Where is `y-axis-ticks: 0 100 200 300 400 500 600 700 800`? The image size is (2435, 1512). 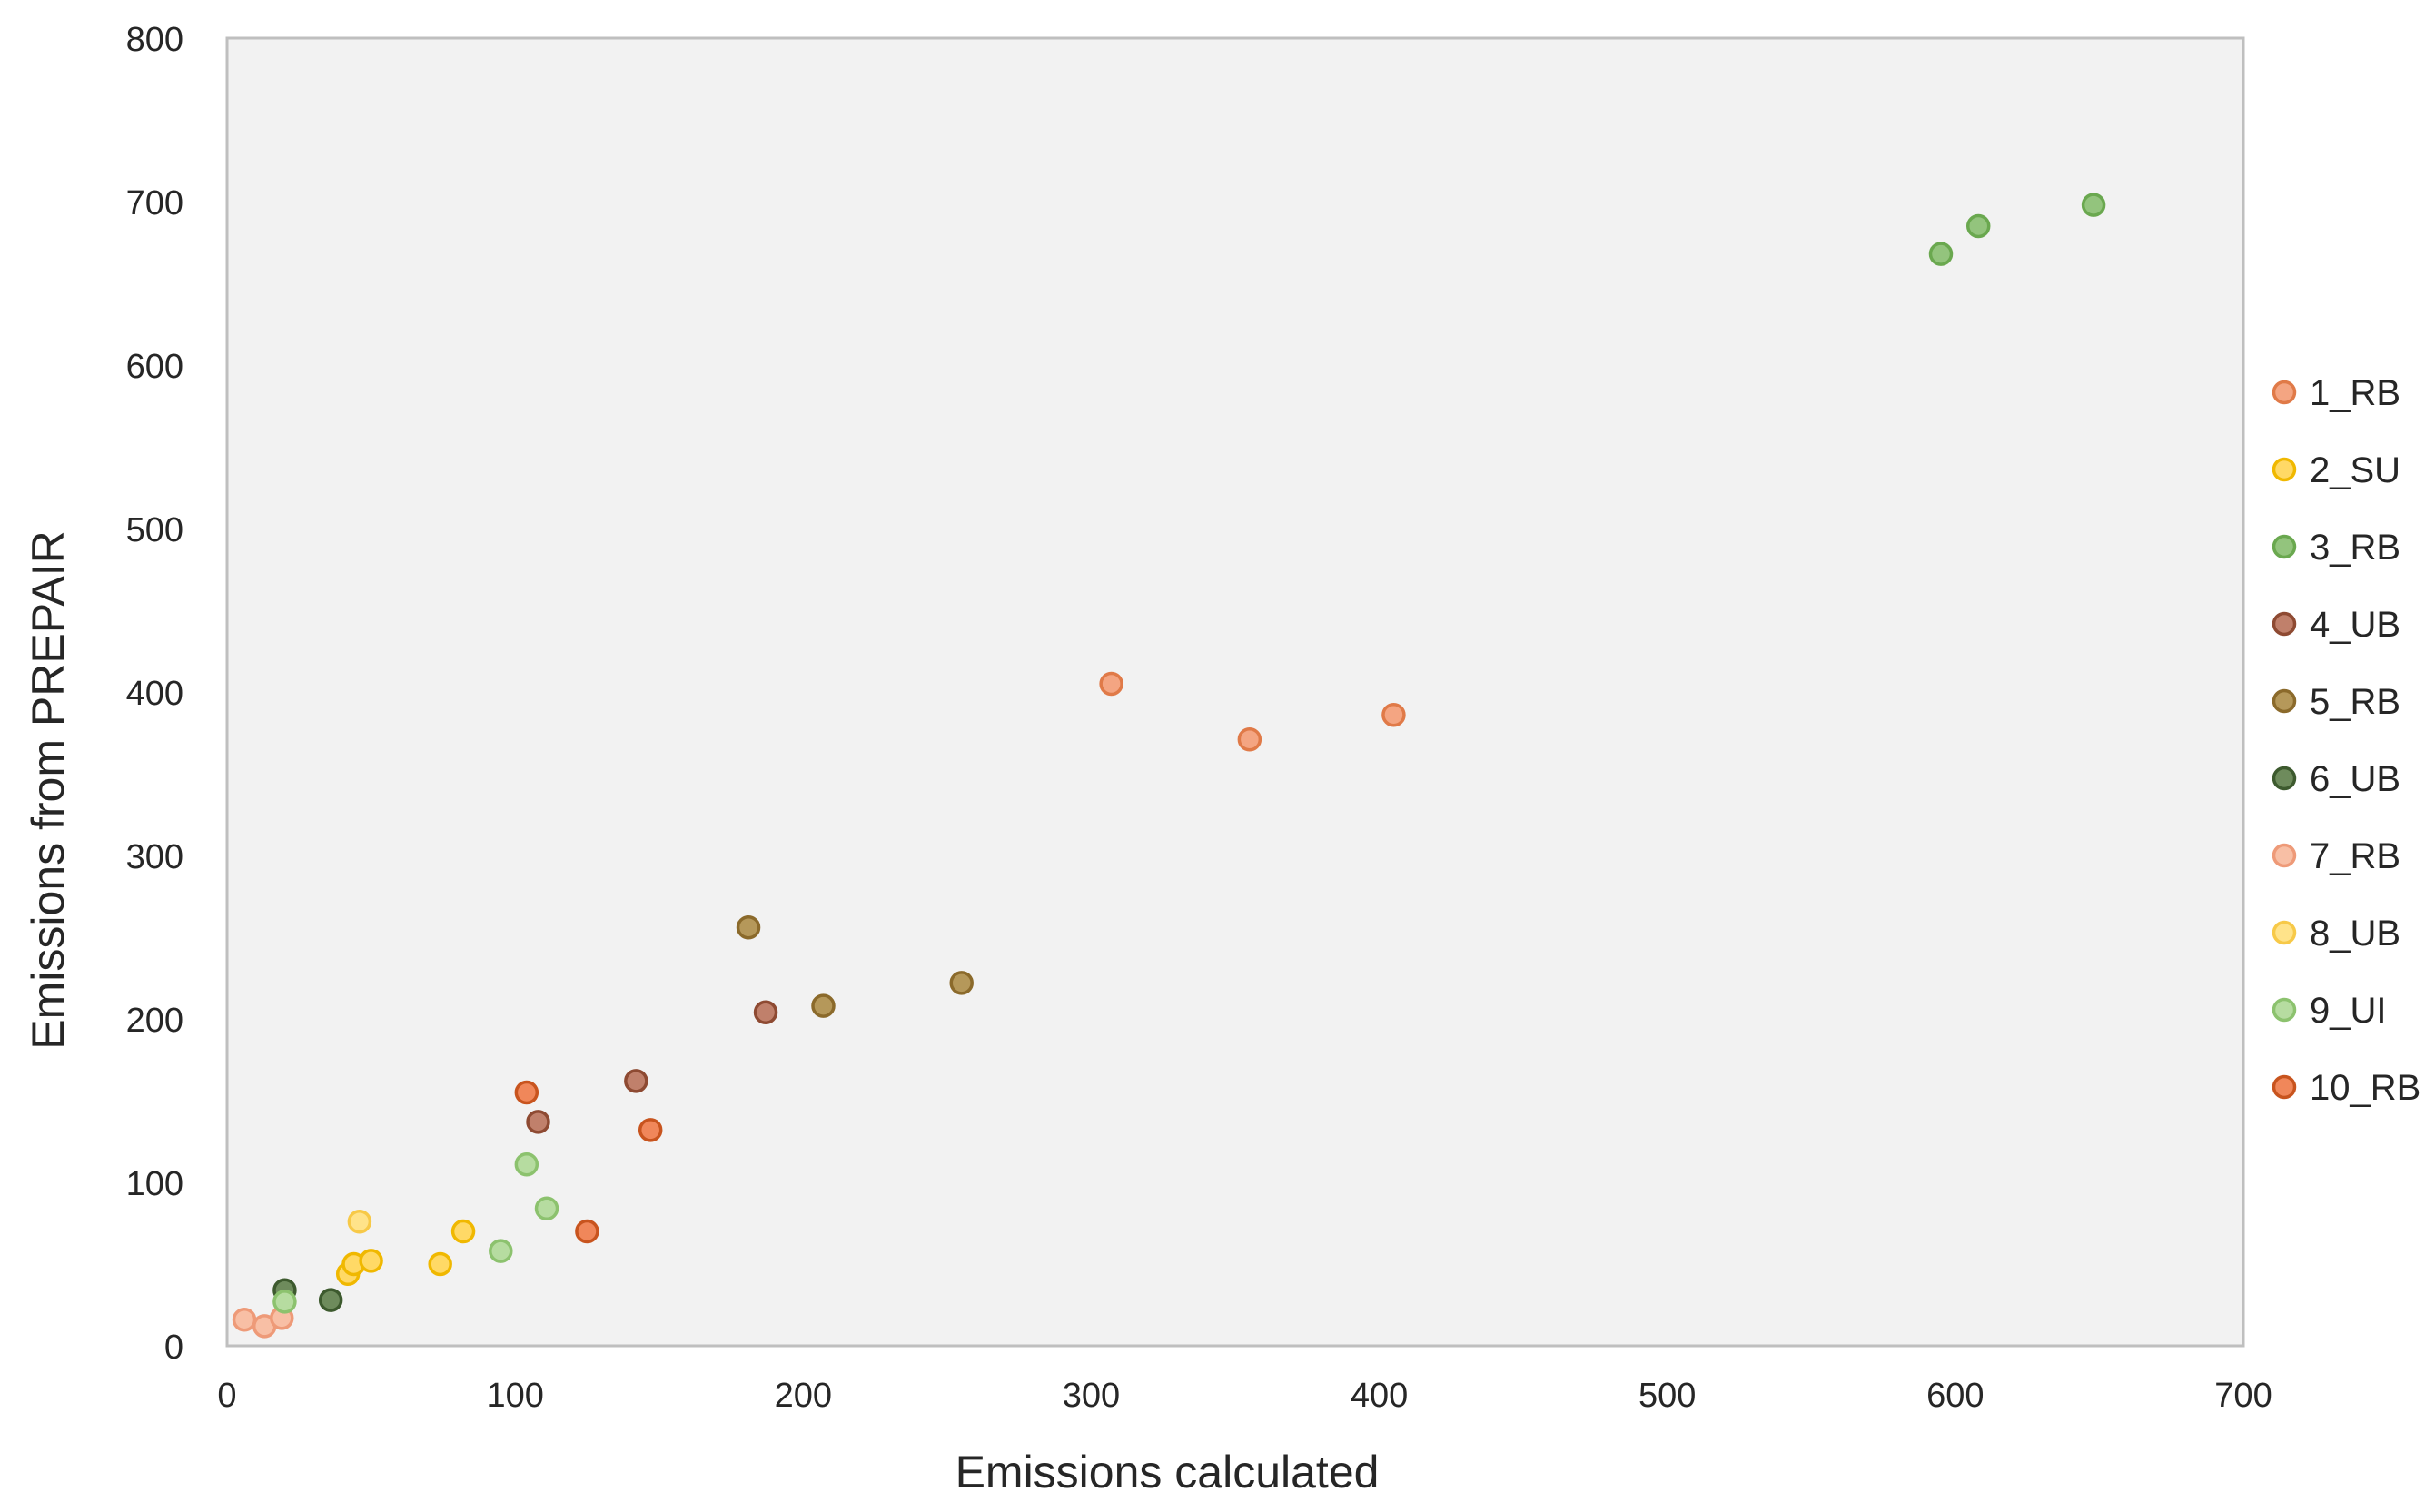 y-axis-ticks: 0 100 200 300 400 500 600 700 800 is located at coordinates (154, 694).